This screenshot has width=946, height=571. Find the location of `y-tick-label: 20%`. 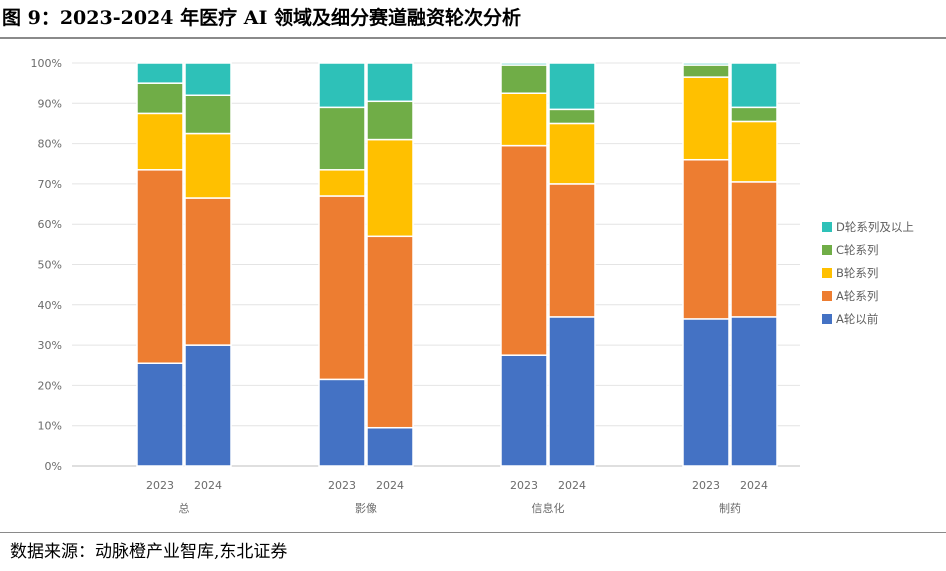

y-tick-label: 20% is located at coordinates (50, 385).